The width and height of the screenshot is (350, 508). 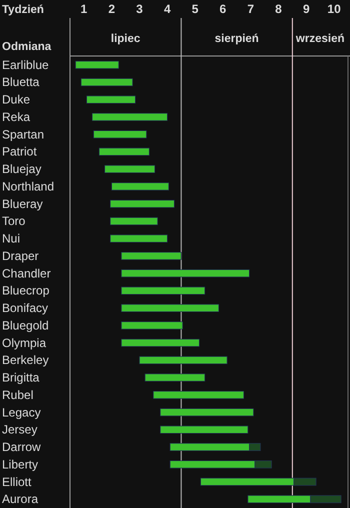 I want to click on y-tick-label: Legacy, so click(x=21, y=412).